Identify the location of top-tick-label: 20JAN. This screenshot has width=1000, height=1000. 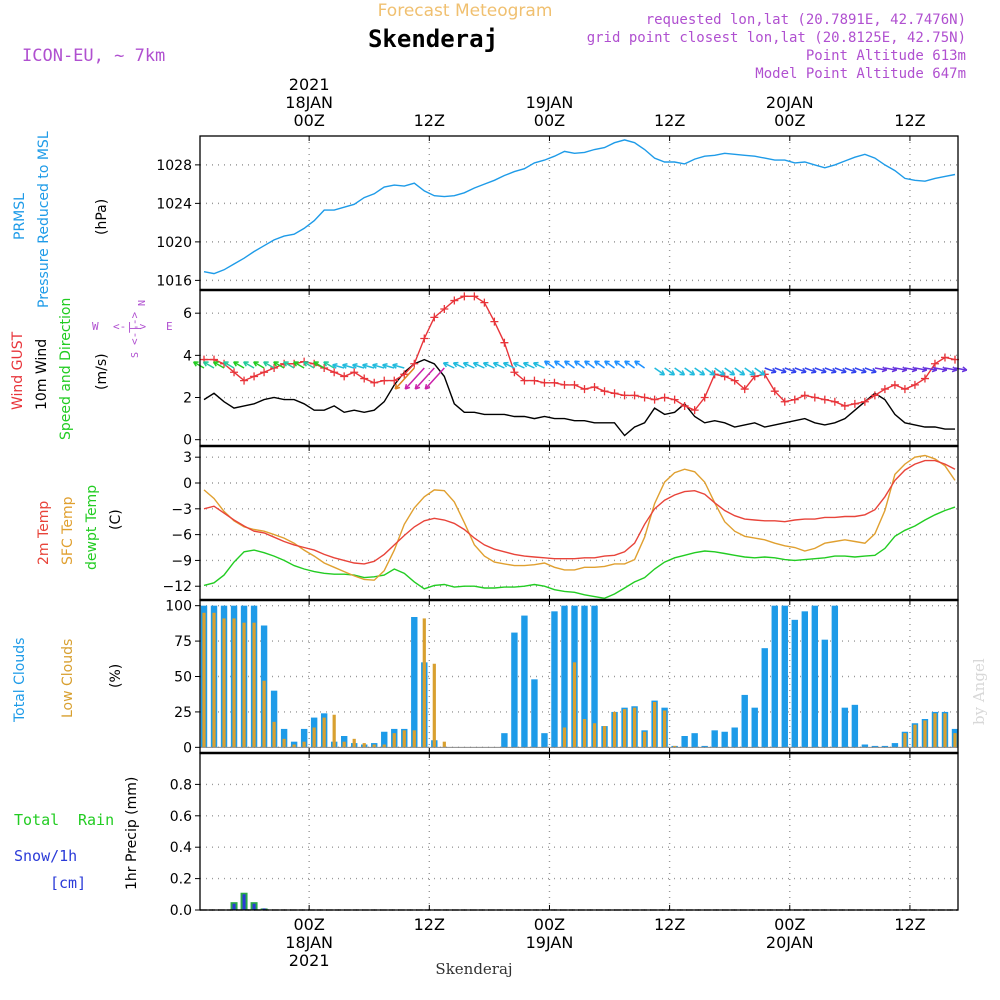
(790, 102).